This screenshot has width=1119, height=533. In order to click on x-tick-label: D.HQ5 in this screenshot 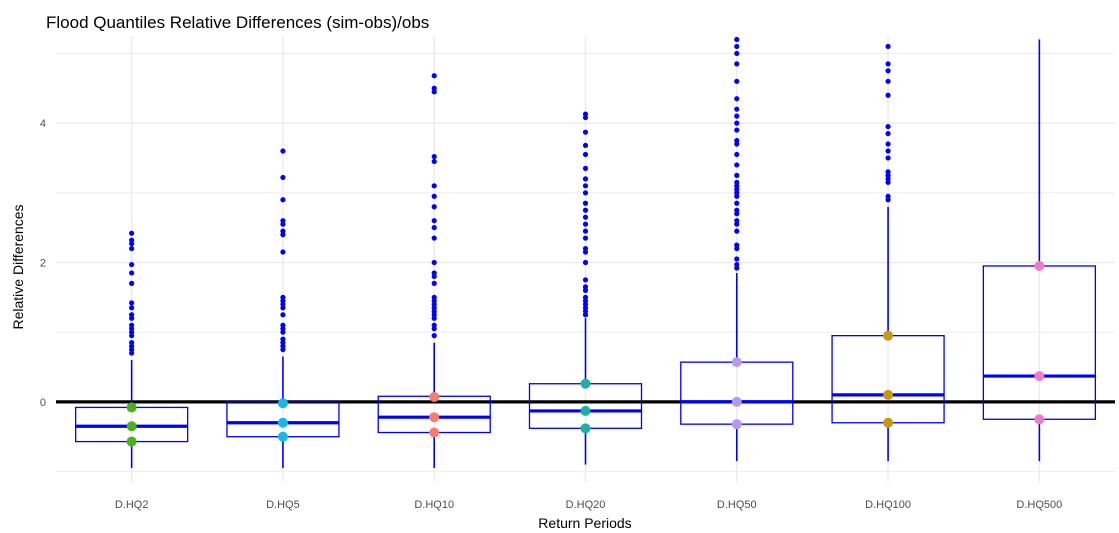, I will do `click(283, 505)`.